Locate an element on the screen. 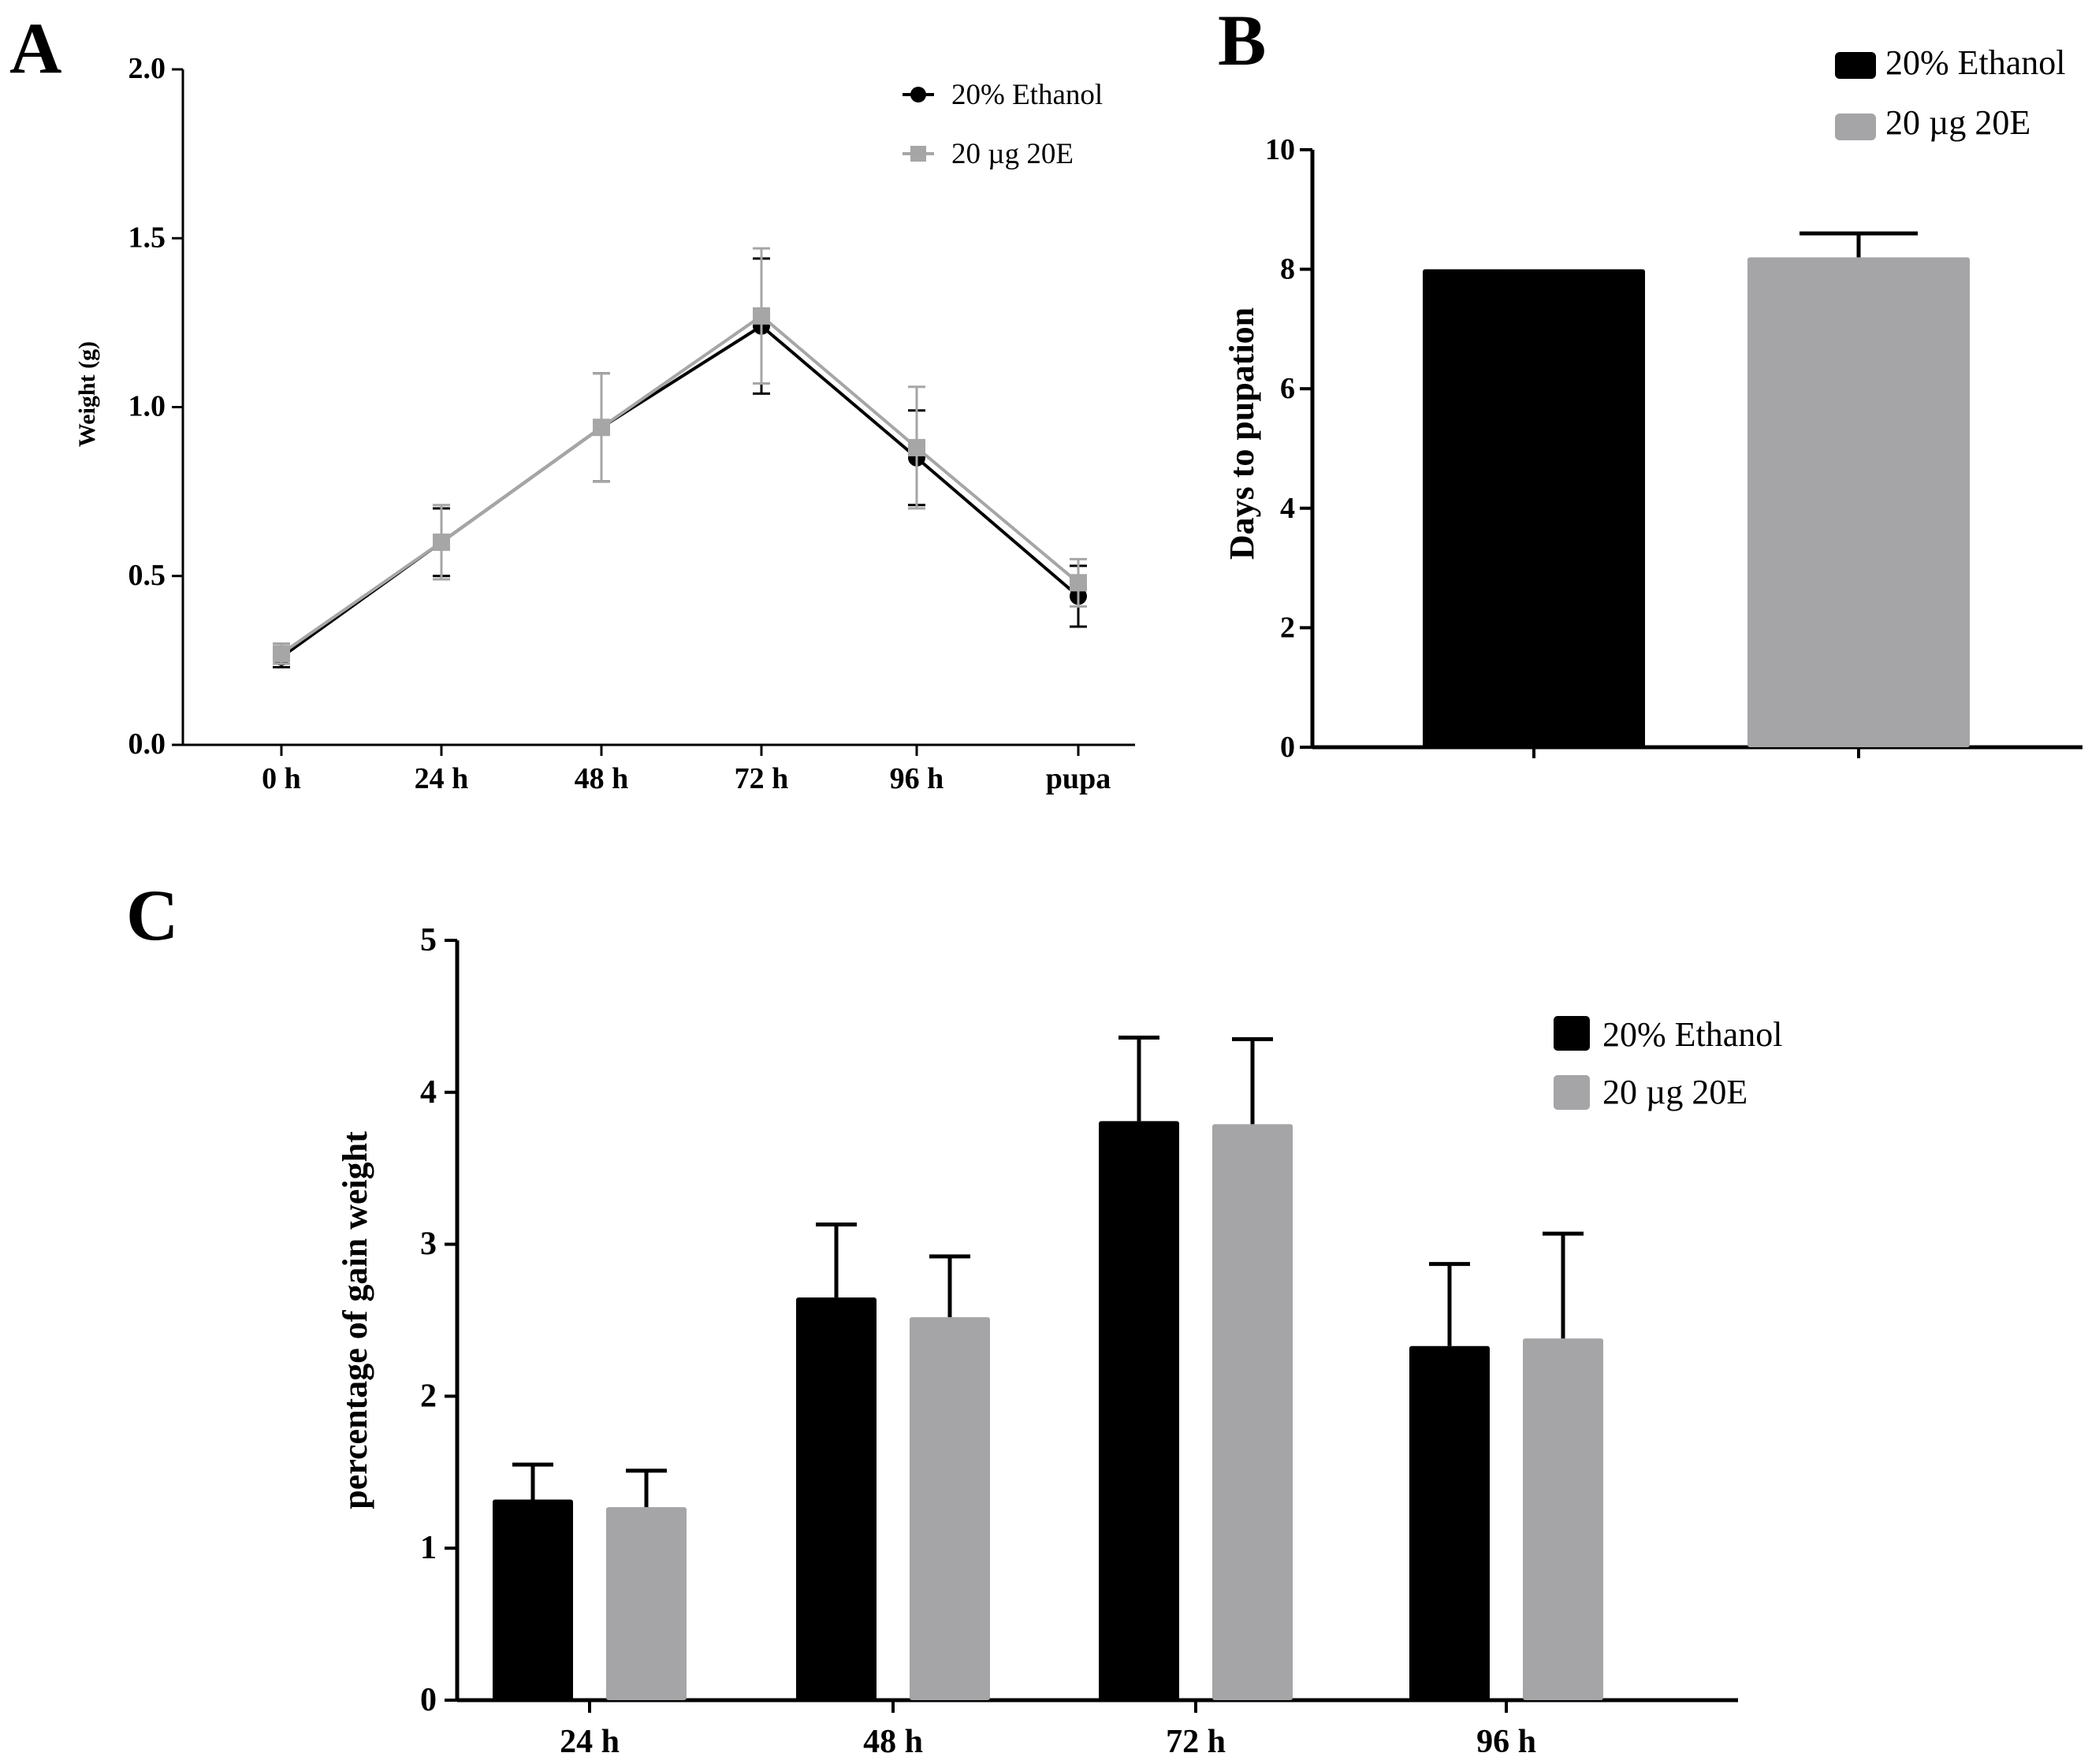  panel-a-legend-label-20e: 20 µg 20E is located at coordinates (1013, 154).